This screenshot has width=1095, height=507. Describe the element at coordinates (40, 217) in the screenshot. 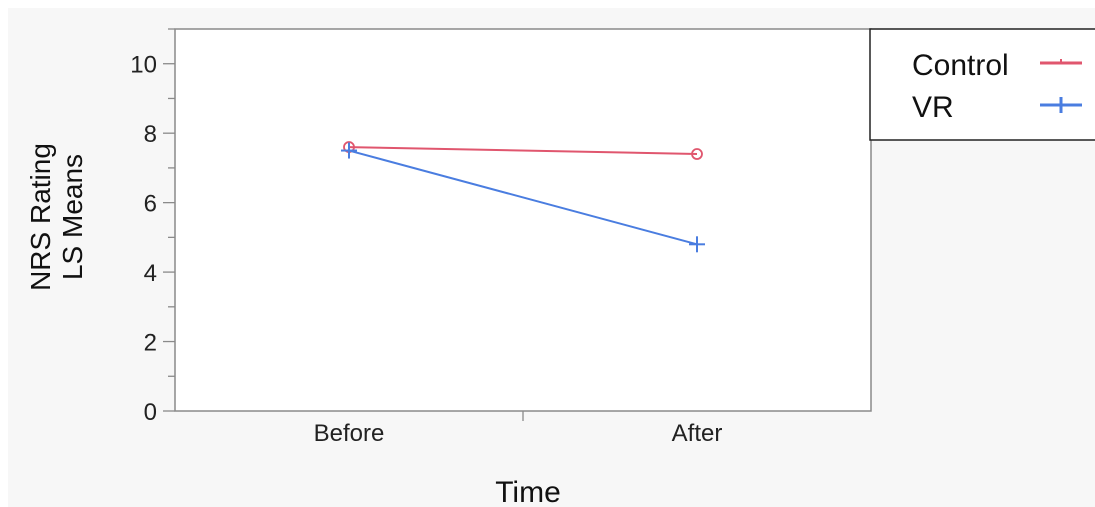

I see `y-axis-title-line-1: NRS Rating` at that location.